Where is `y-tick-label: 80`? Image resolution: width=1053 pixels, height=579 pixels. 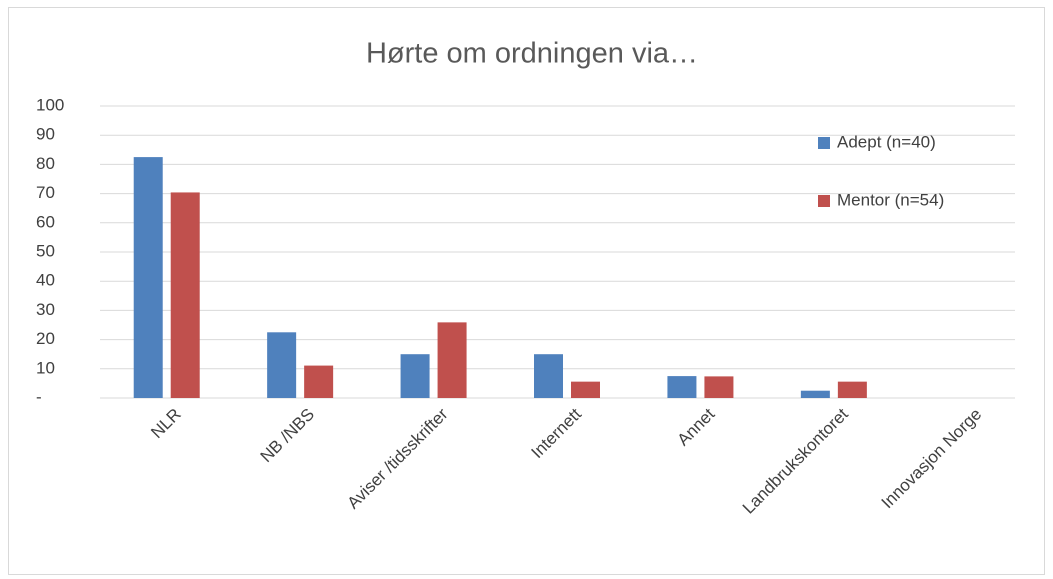 y-tick-label: 80 is located at coordinates (45, 163).